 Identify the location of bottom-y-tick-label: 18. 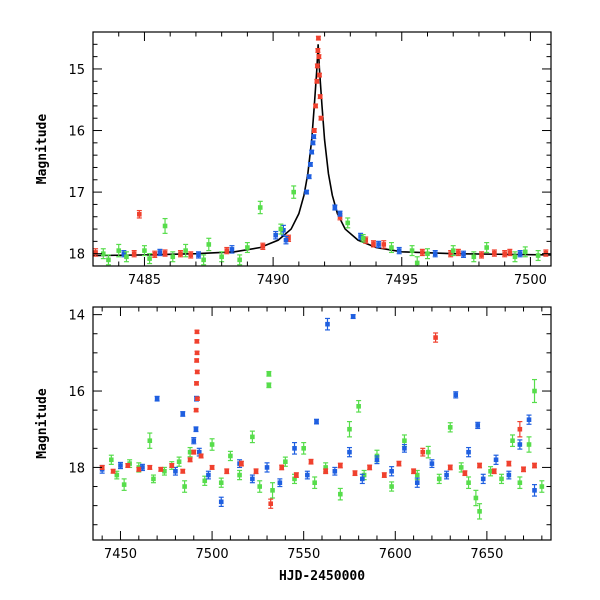
(76, 468).